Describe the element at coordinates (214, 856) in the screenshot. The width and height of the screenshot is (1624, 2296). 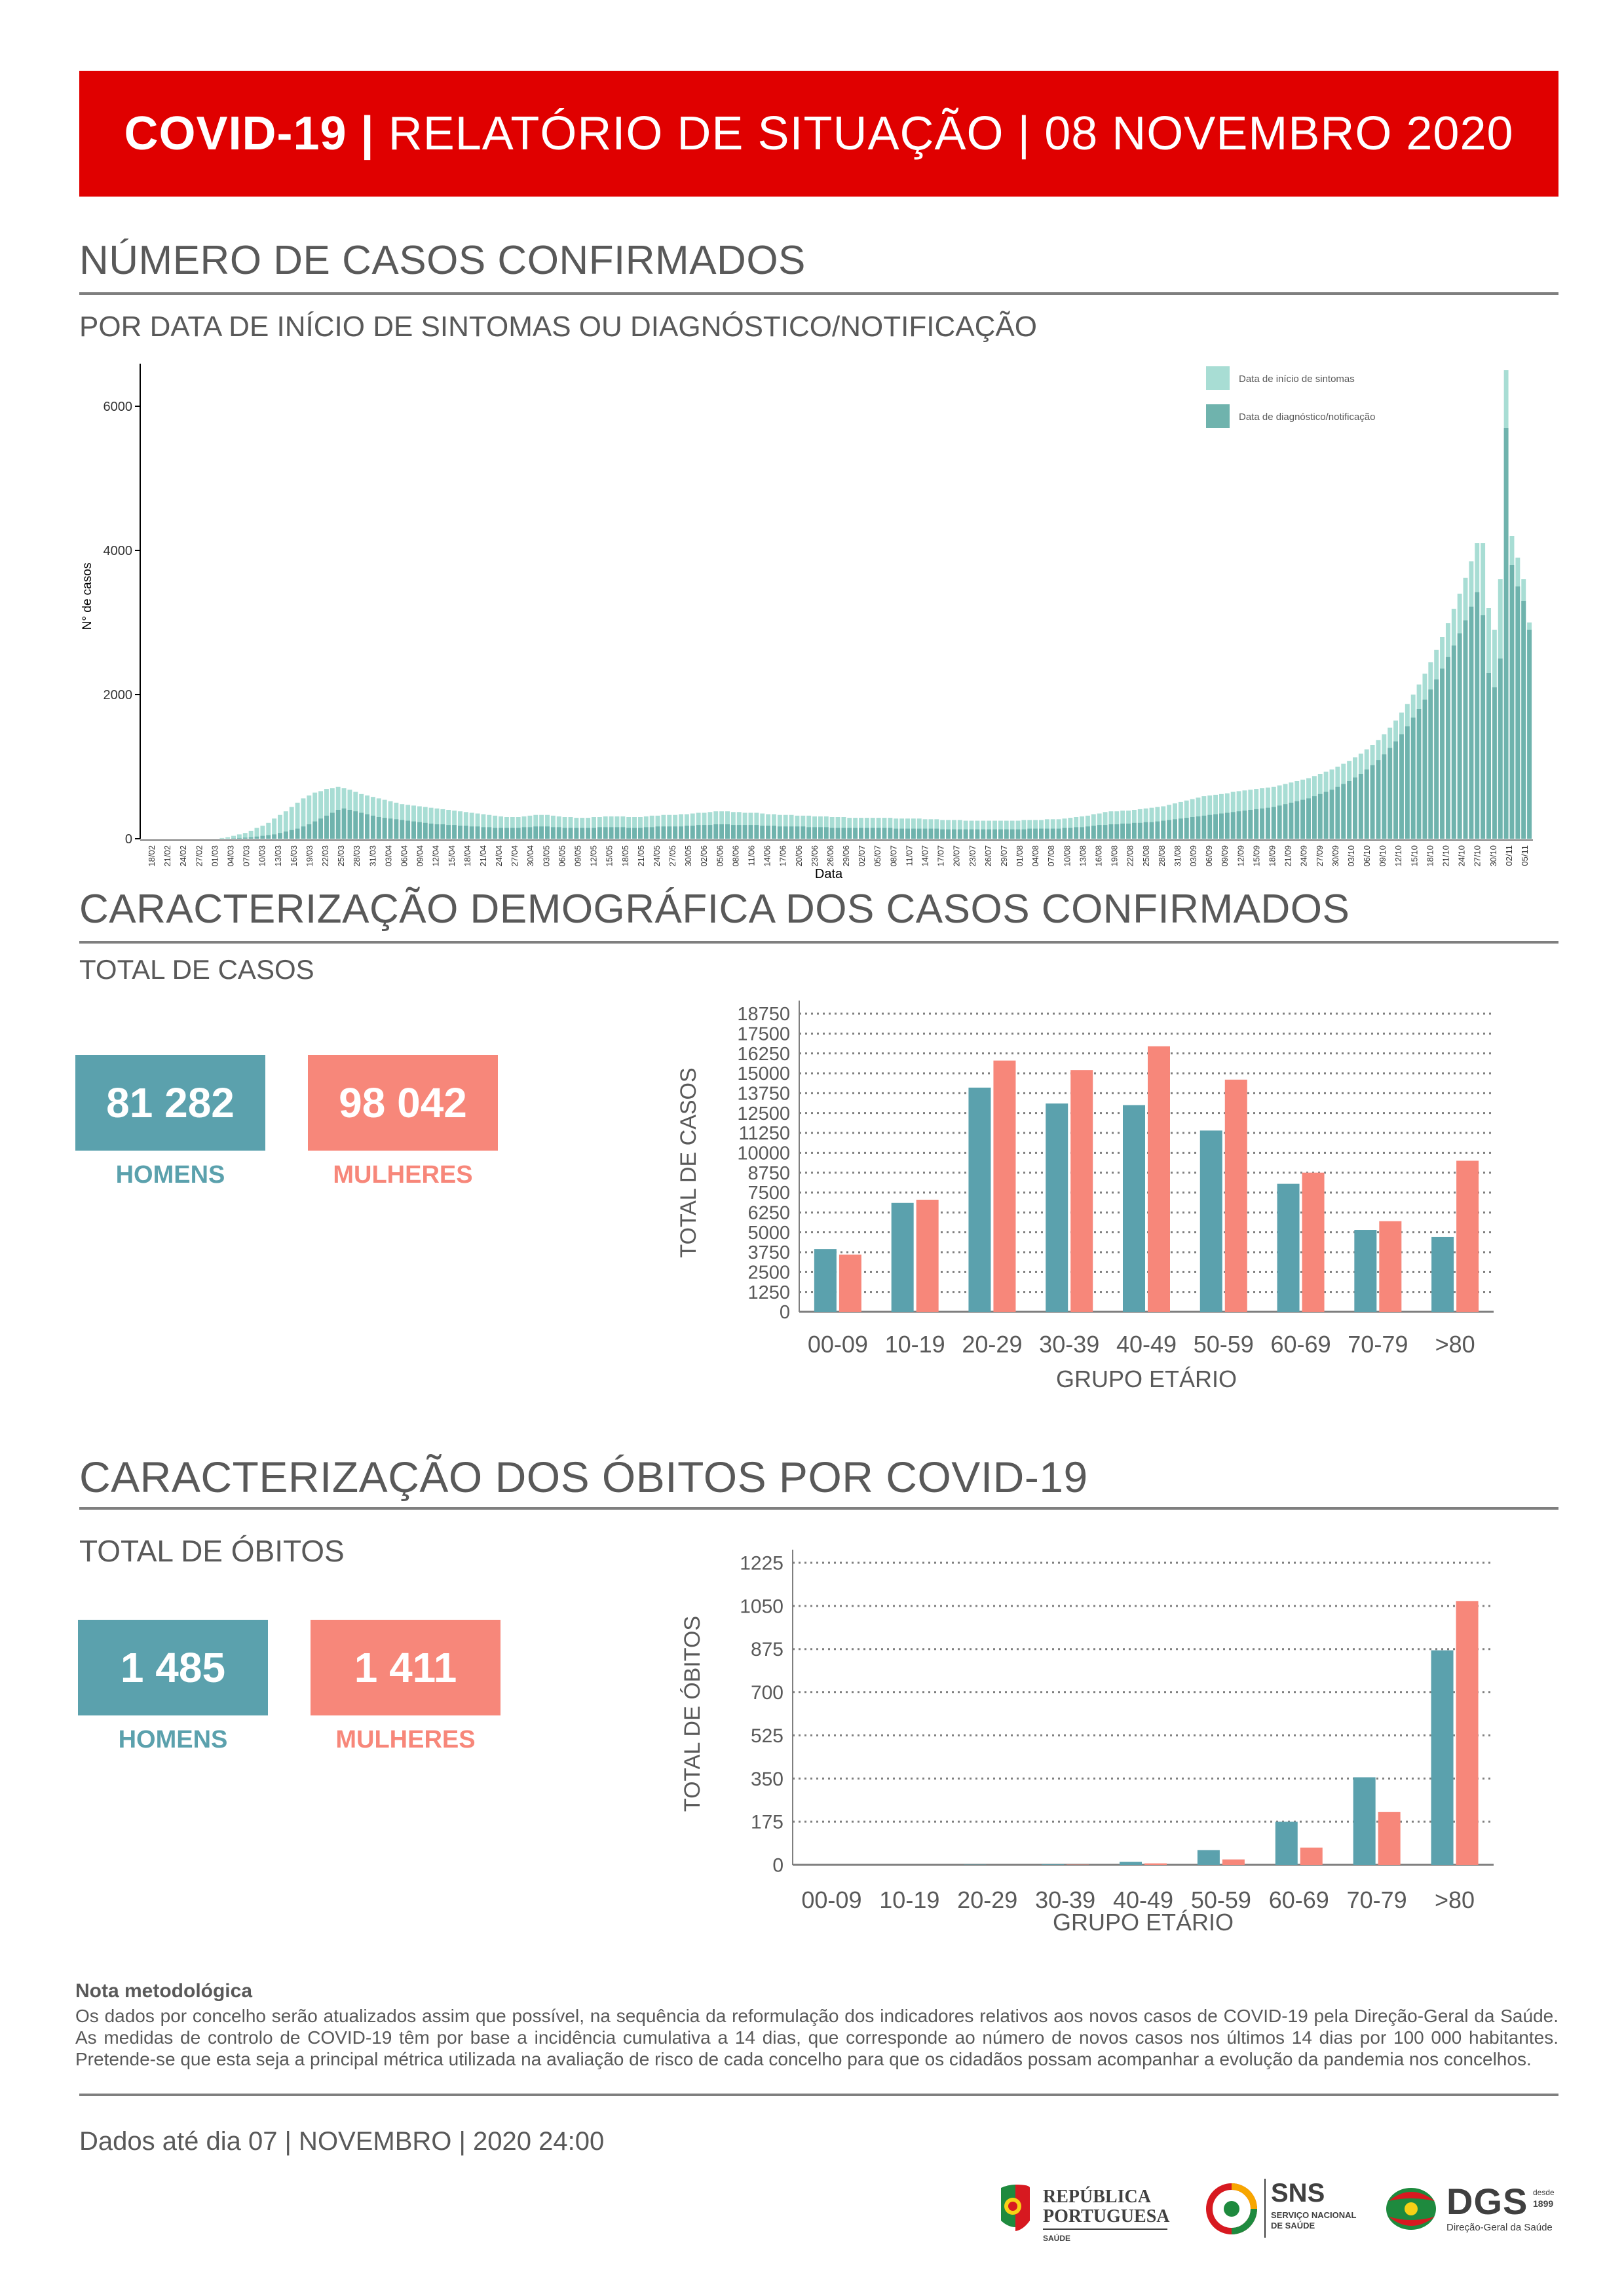
I see `x-tick-label: 01/03` at that location.